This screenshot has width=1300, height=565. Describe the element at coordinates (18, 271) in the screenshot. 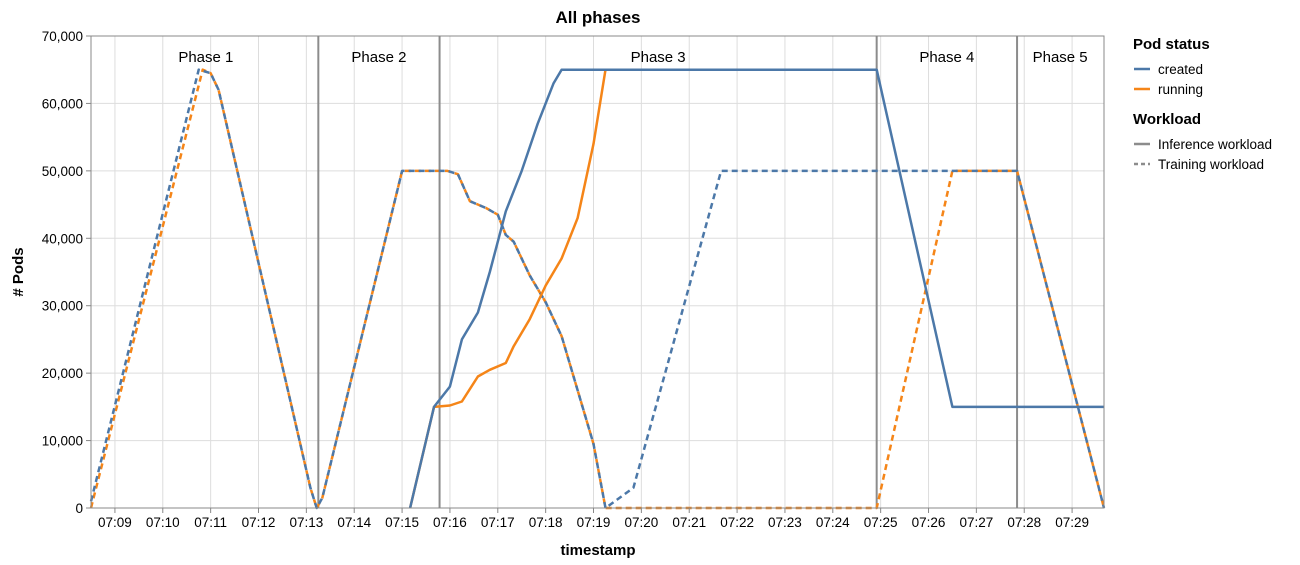

I see `y-axis-title: # Pods` at that location.